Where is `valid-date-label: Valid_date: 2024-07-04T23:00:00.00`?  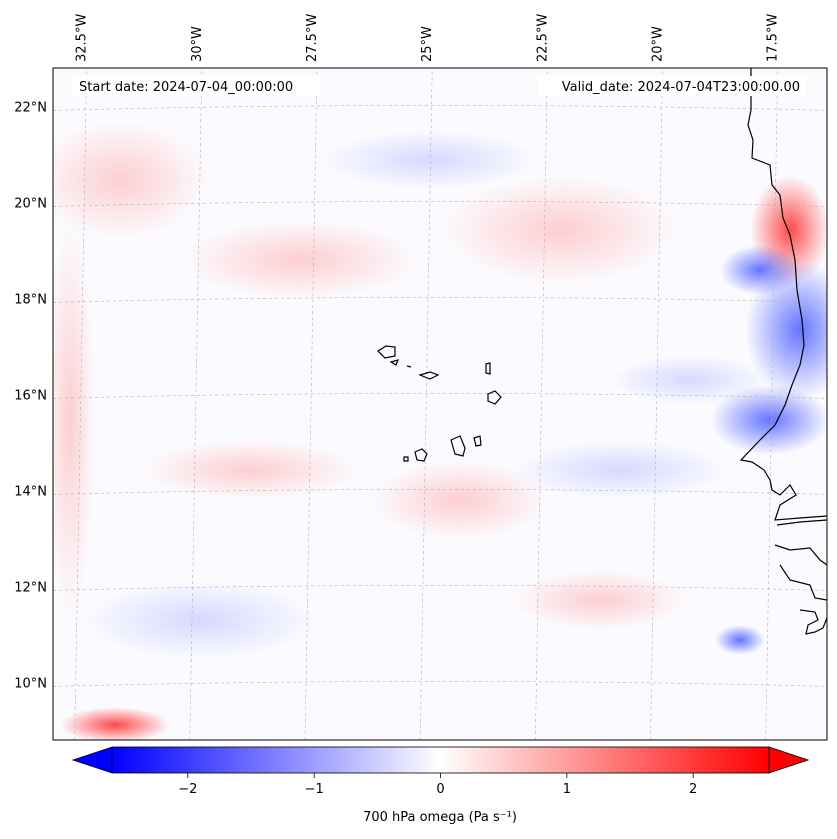
valid-date-label: Valid_date: 2024-07-04T23:00:00.00 is located at coordinates (681, 87).